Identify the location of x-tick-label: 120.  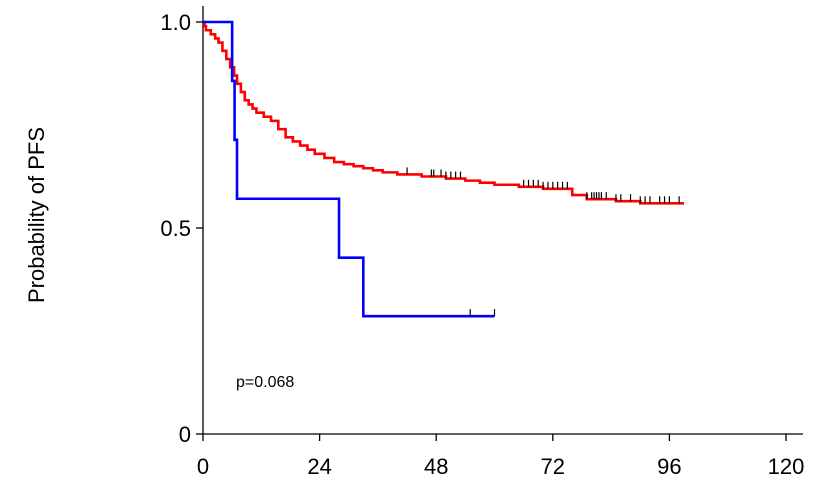
(786, 466).